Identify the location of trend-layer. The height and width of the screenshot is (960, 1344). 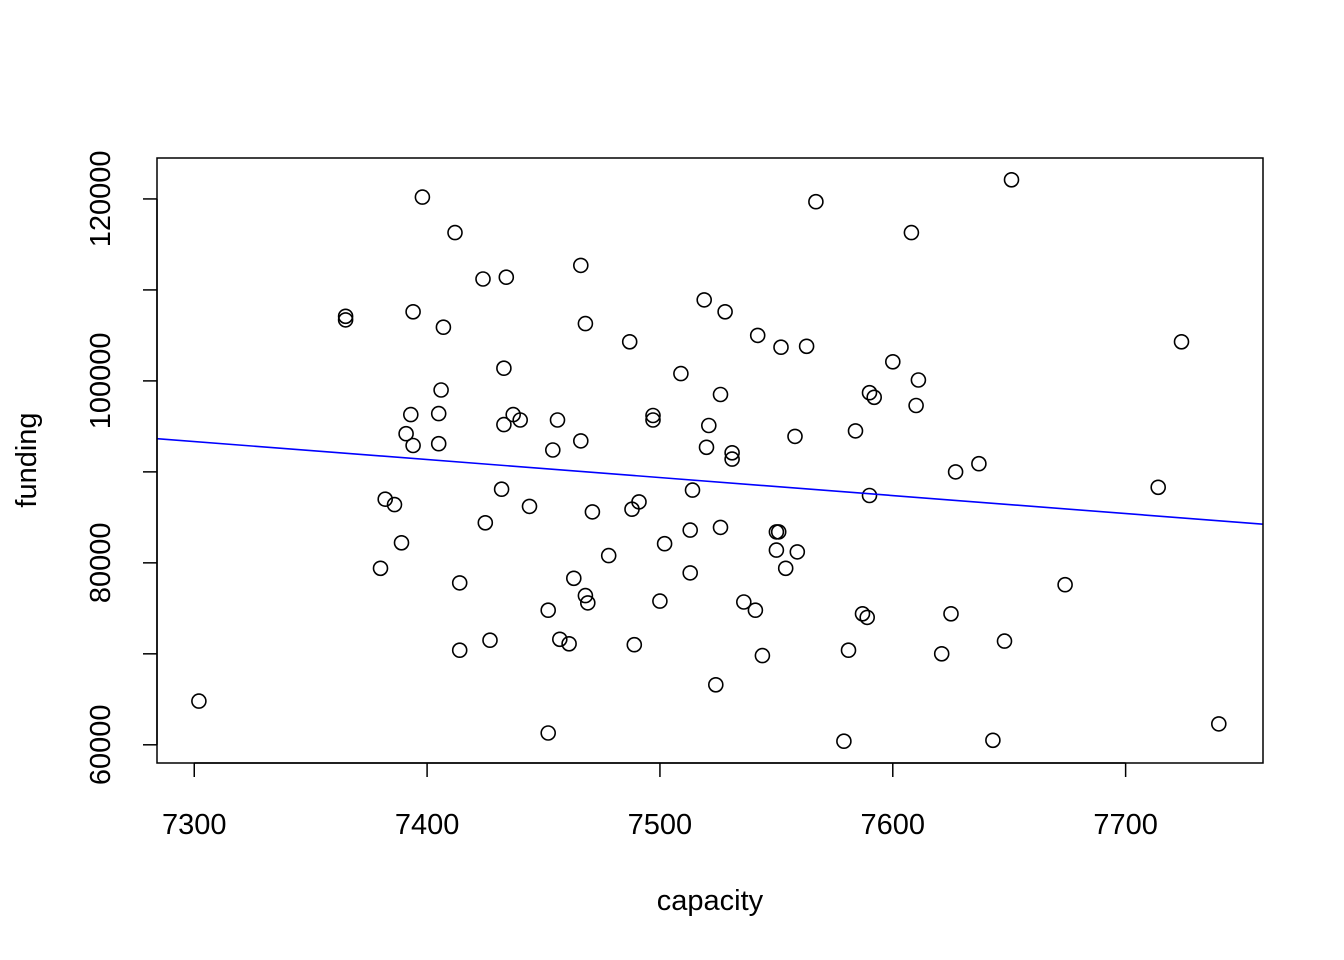
(710, 481).